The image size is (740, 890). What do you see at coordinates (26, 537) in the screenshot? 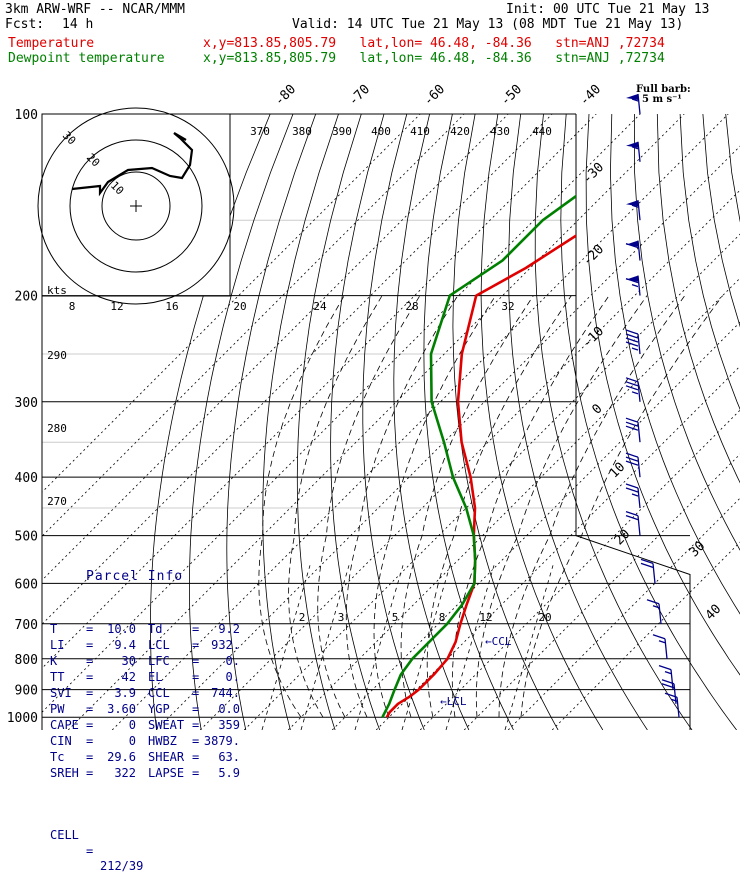
I see `pressure-tick-label: 500` at bounding box center [26, 537].